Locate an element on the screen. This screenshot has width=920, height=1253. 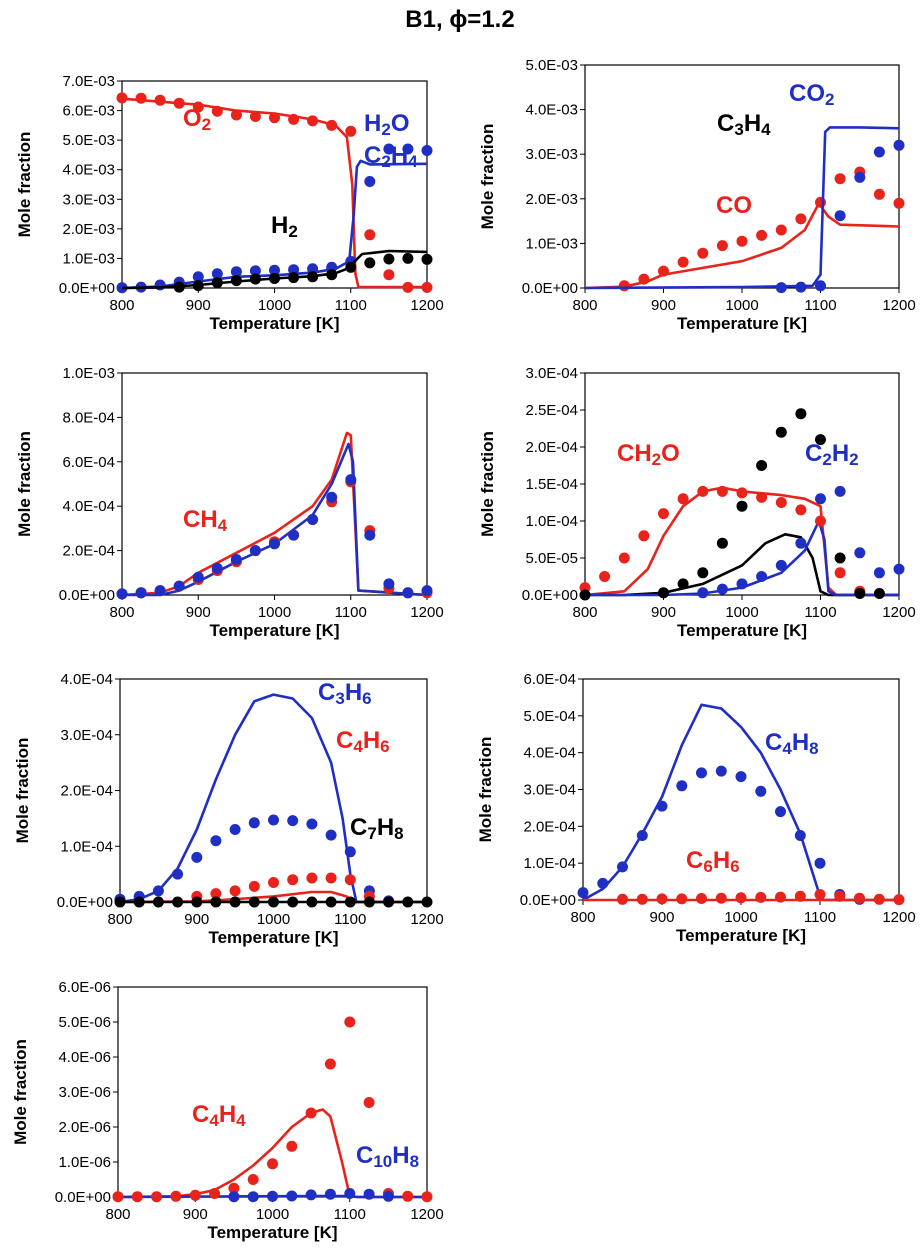
y-tick-label: 0.0E+00 is located at coordinates (87, 288).